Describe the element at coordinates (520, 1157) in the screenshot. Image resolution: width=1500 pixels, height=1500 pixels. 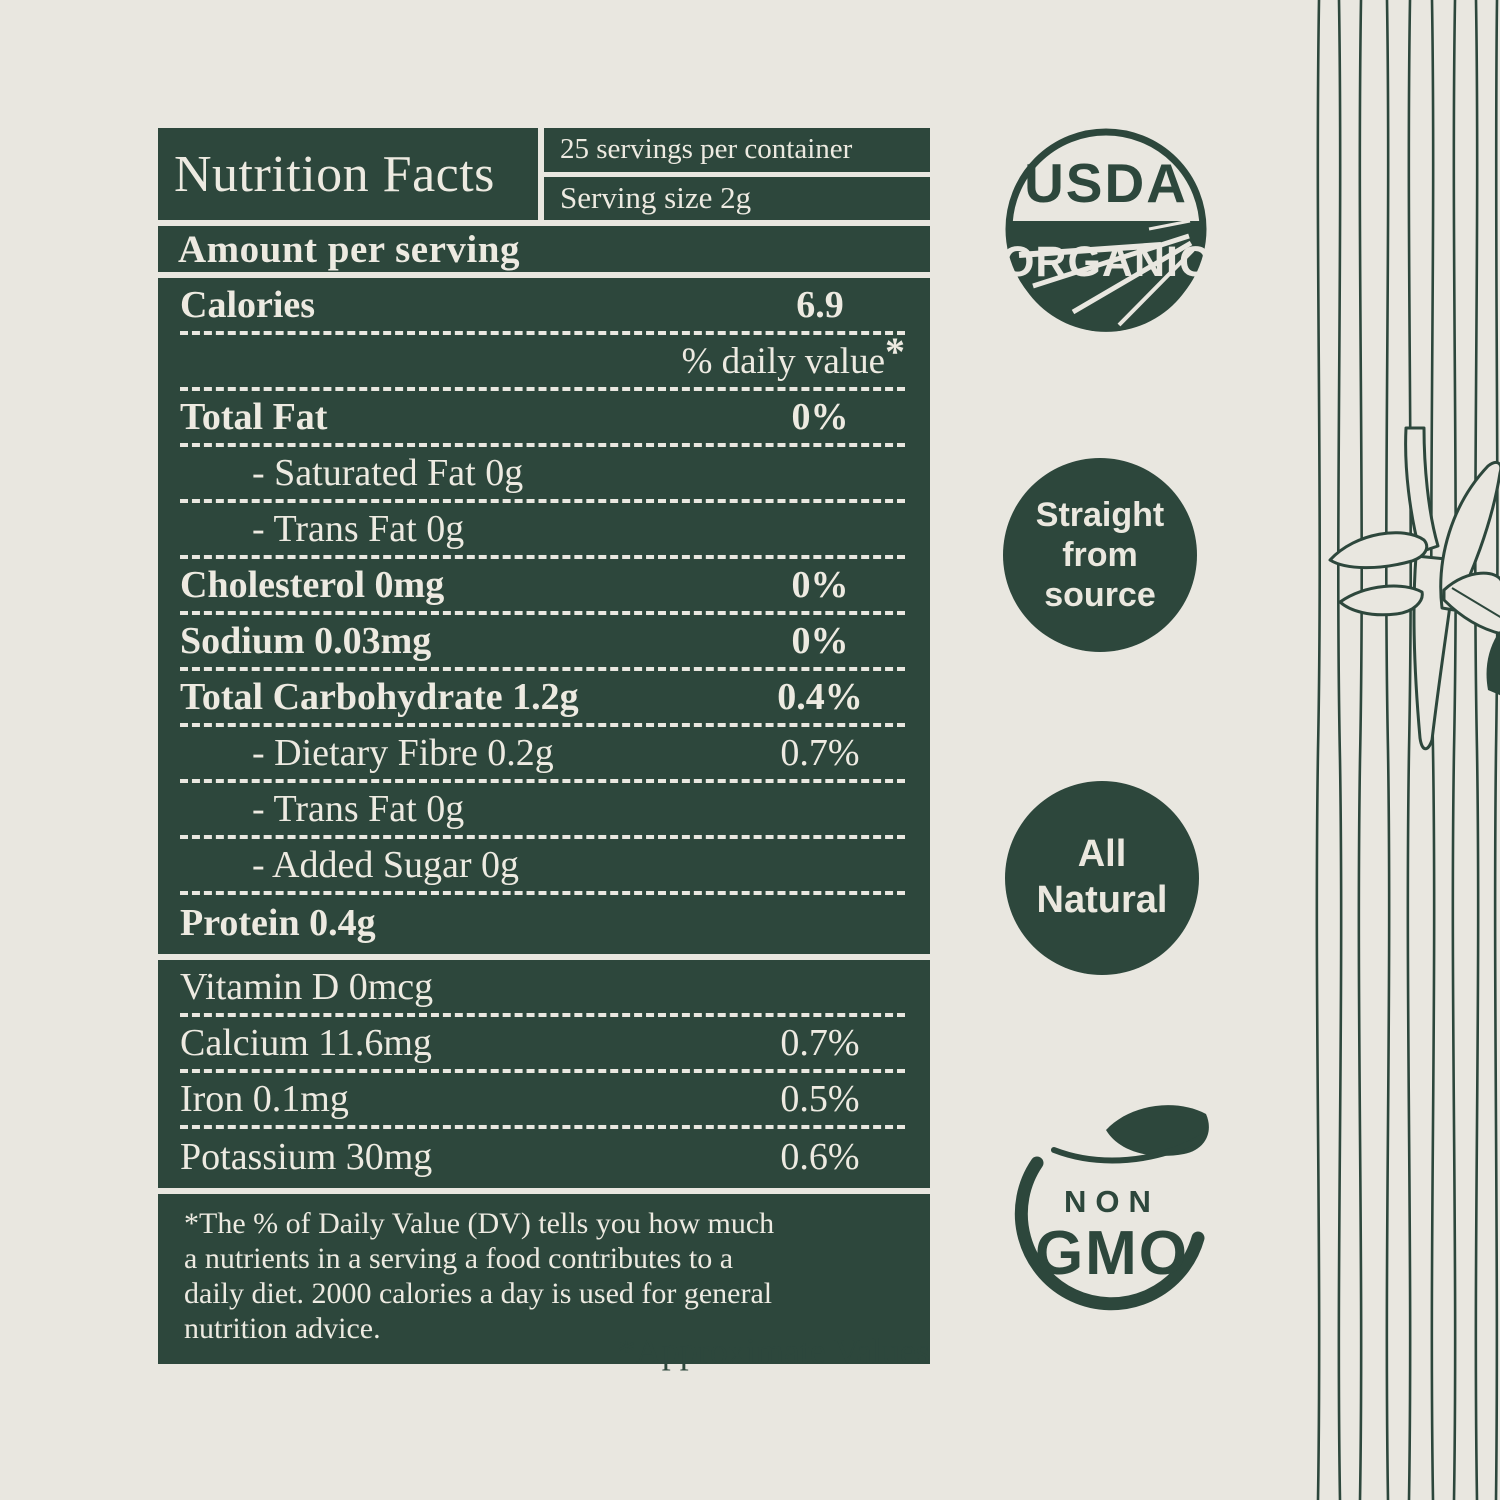
I see `table-row: Potassium 30mg 0.6%` at that location.